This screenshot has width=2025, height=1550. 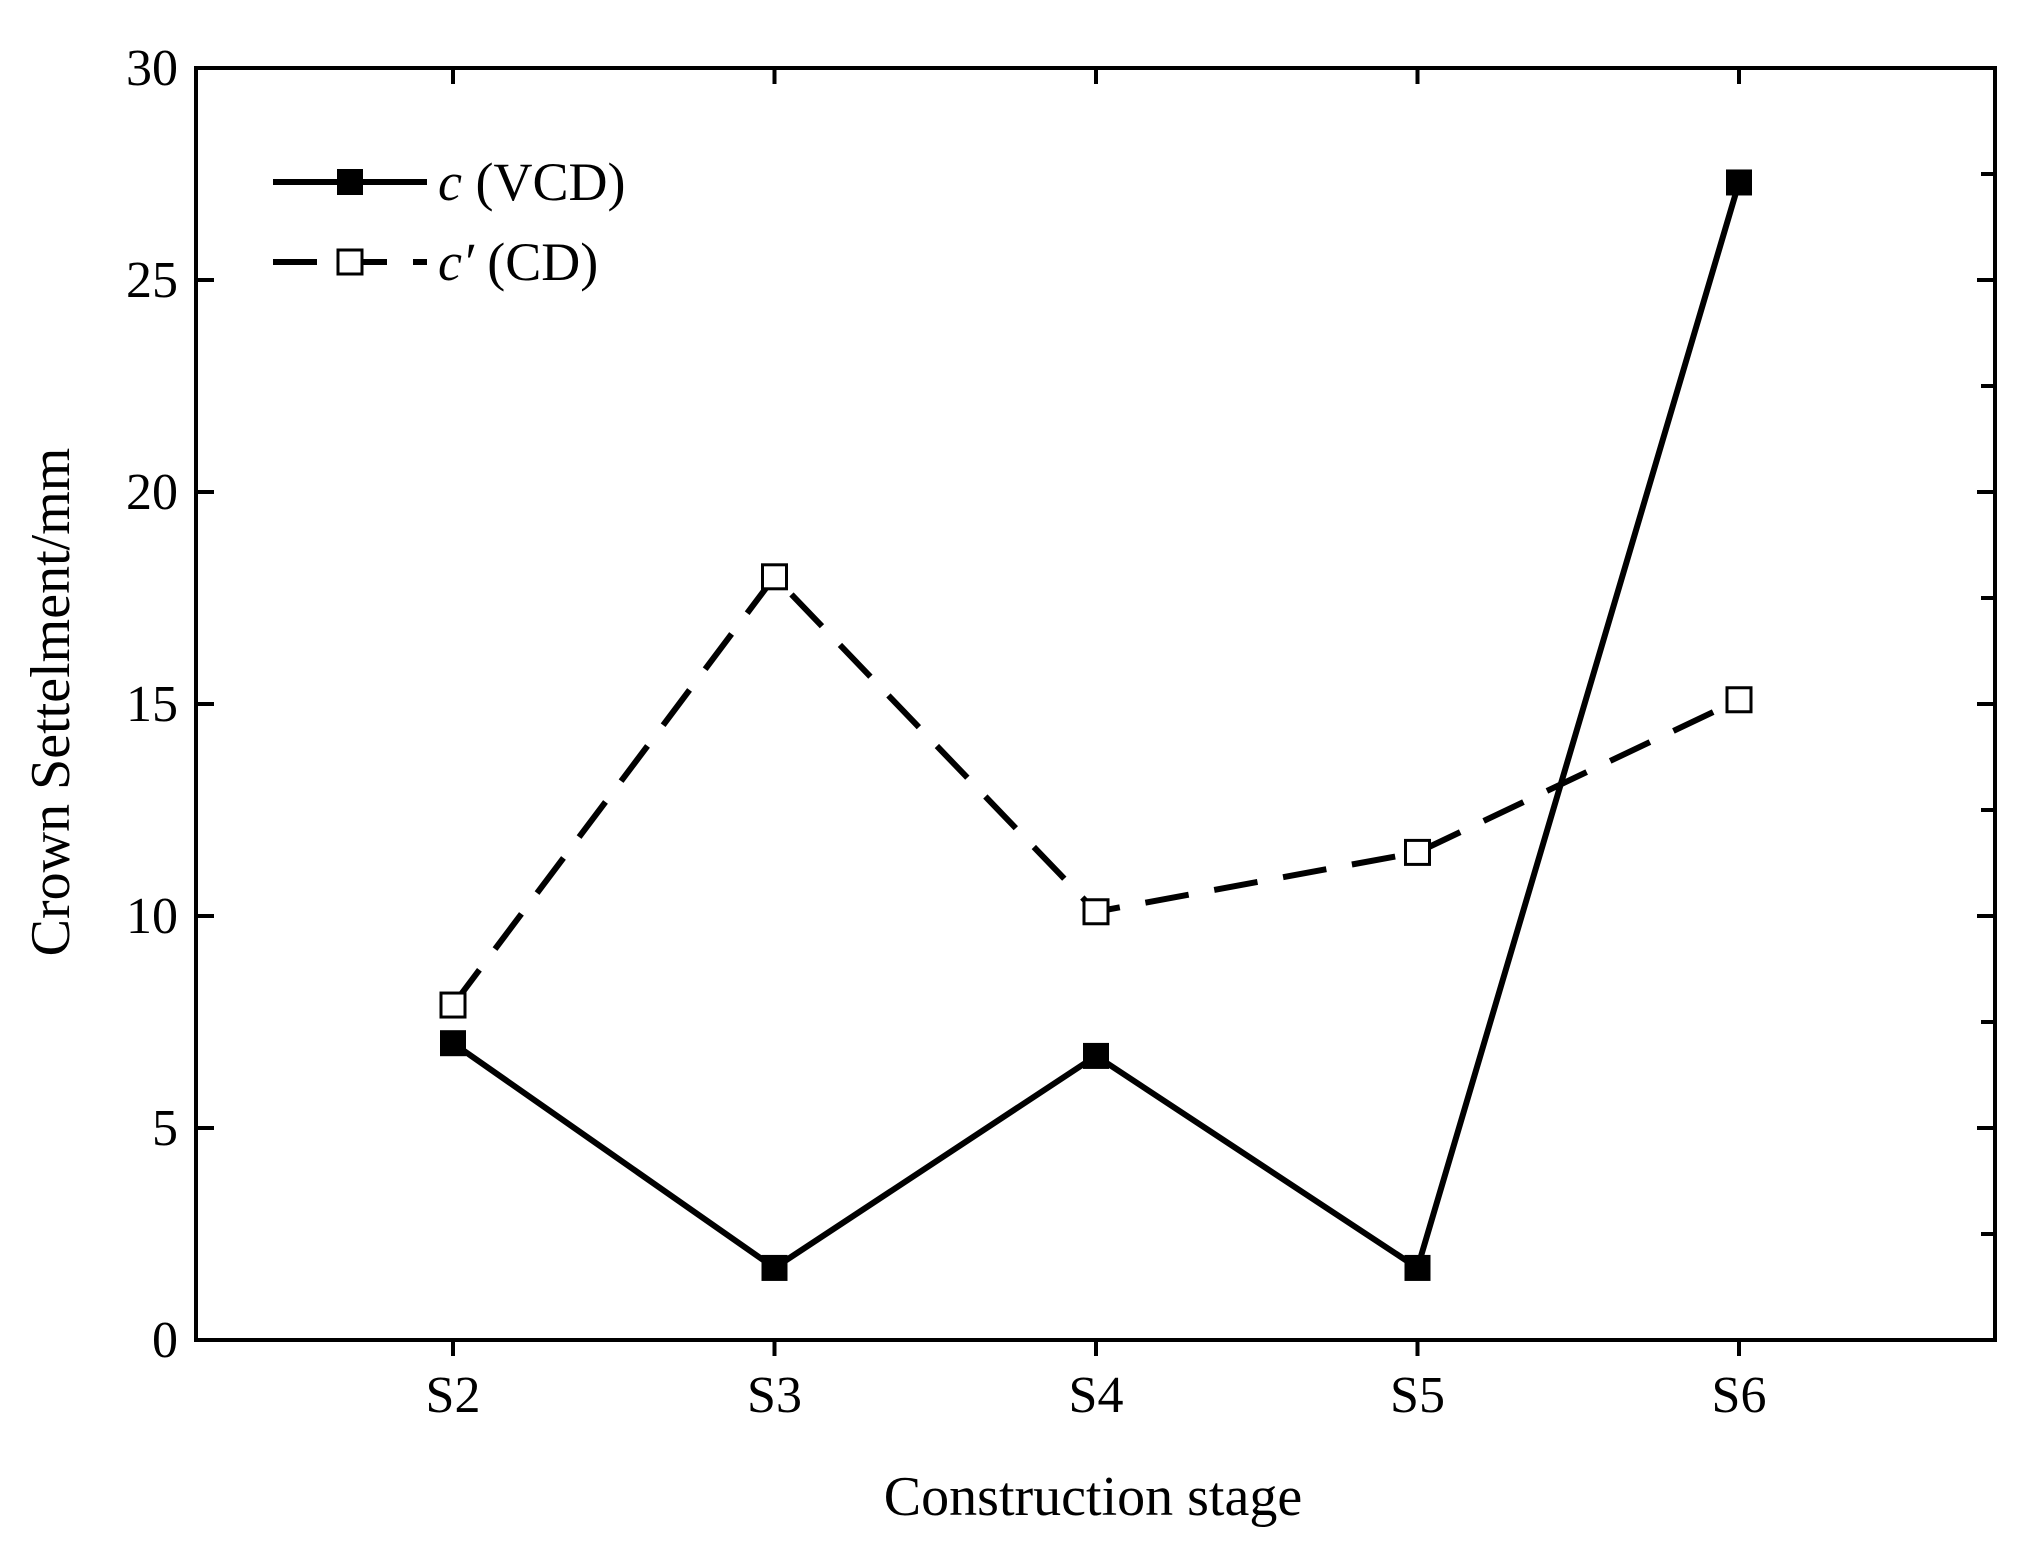 I want to click on y-tick-label: 5, so click(x=165, y=1128).